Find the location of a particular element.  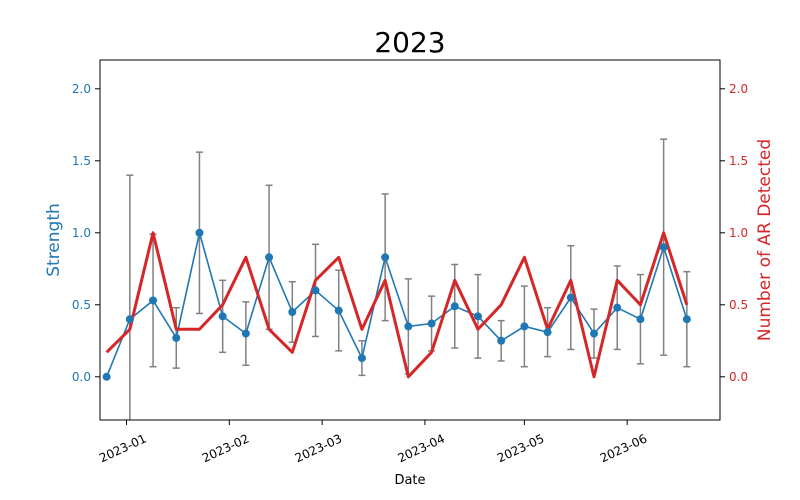

y-left-tick-label: 2.0 is located at coordinates (81, 89).